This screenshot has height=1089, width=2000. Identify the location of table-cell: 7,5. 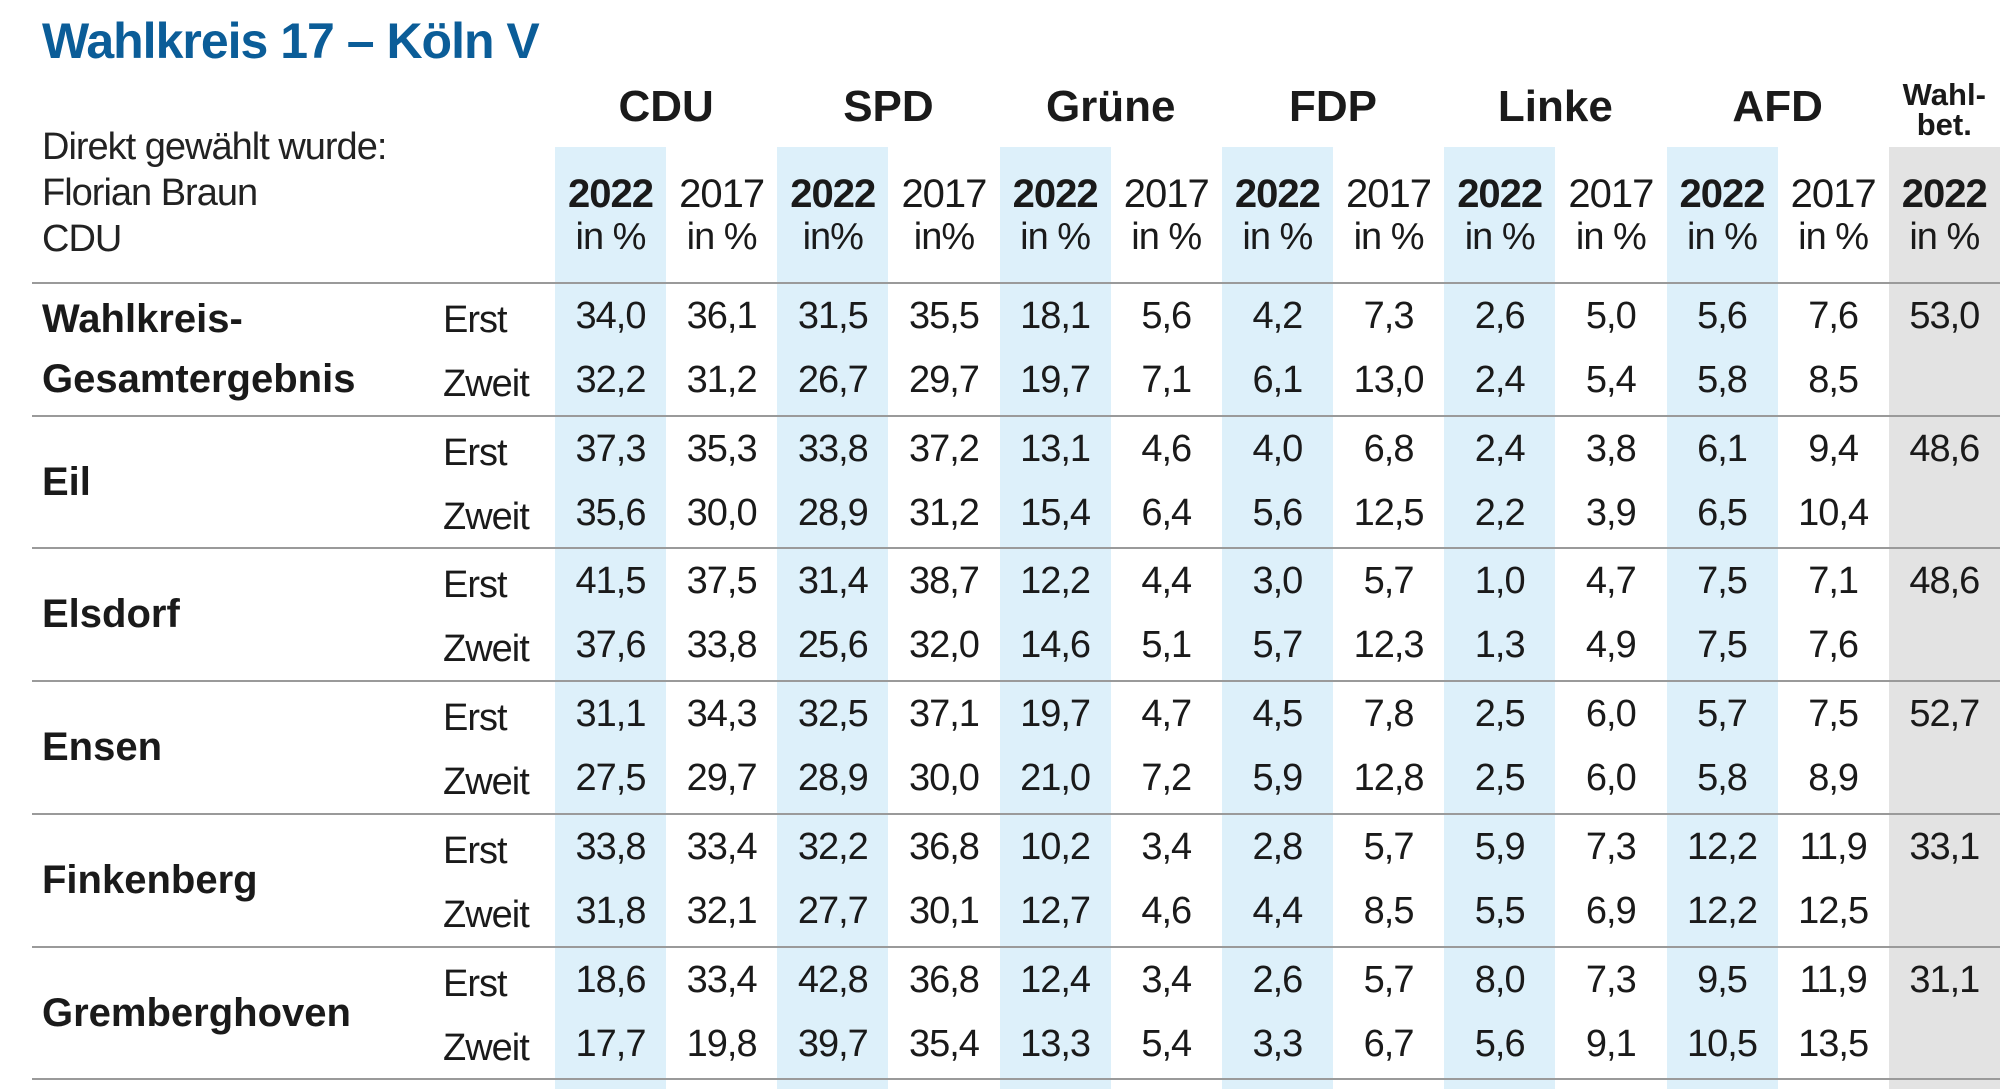
(1722, 645).